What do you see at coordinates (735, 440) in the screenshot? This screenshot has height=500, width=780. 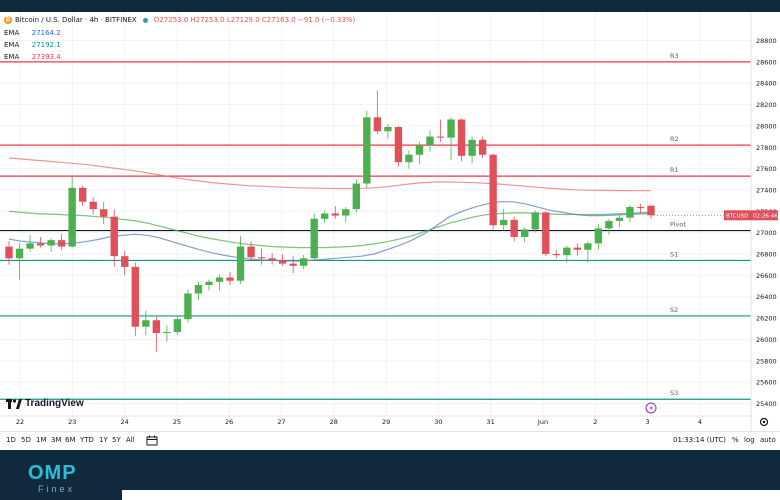 I see `percent-toggle: %` at bounding box center [735, 440].